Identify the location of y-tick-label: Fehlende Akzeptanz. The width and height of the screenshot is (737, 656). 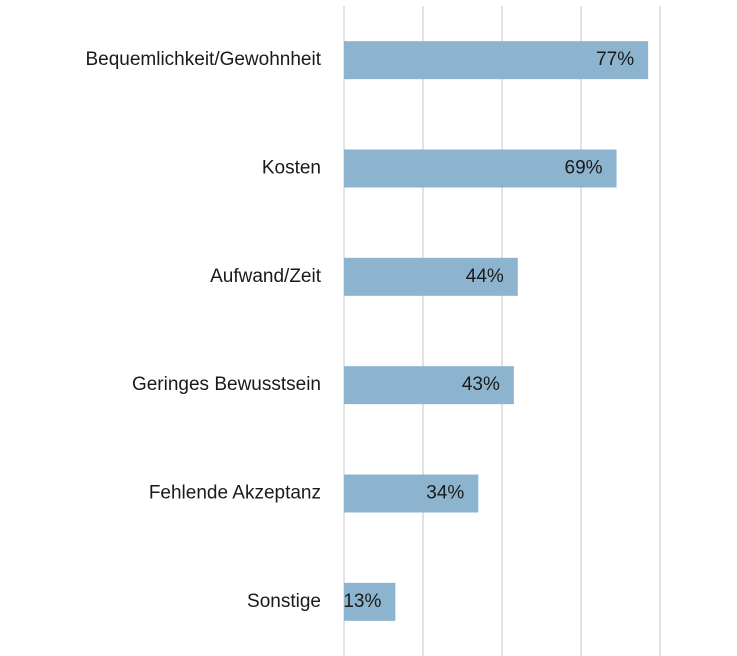
(235, 493).